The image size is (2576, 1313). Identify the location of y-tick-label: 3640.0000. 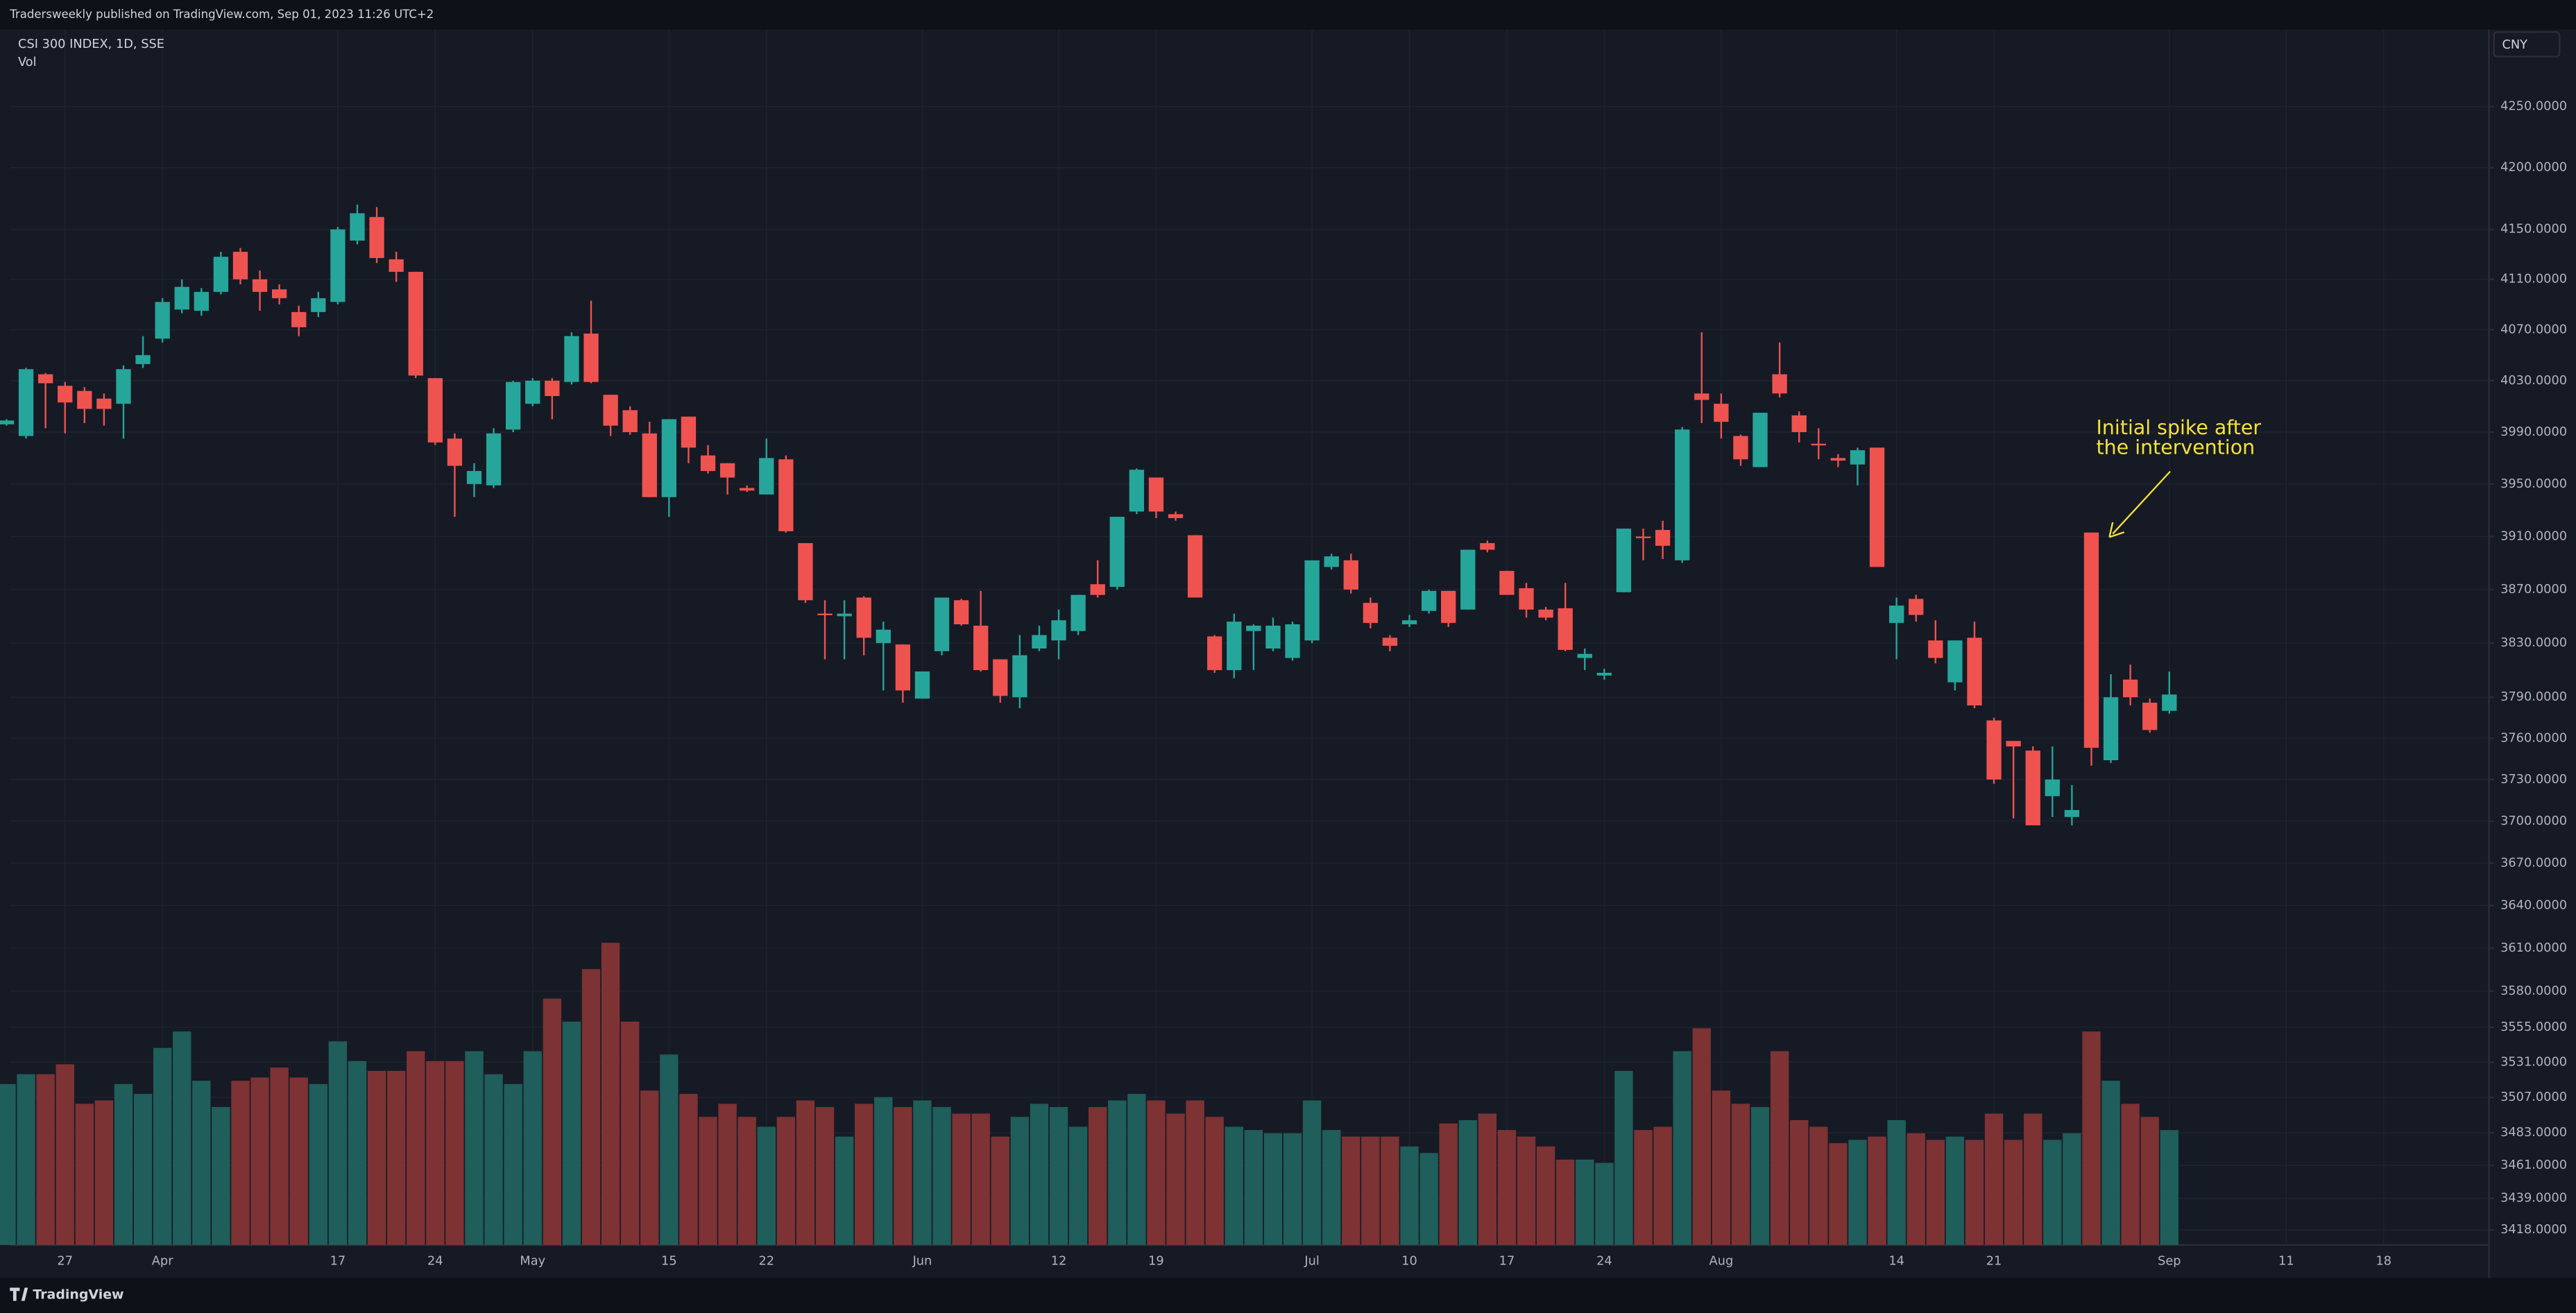
(2533, 905).